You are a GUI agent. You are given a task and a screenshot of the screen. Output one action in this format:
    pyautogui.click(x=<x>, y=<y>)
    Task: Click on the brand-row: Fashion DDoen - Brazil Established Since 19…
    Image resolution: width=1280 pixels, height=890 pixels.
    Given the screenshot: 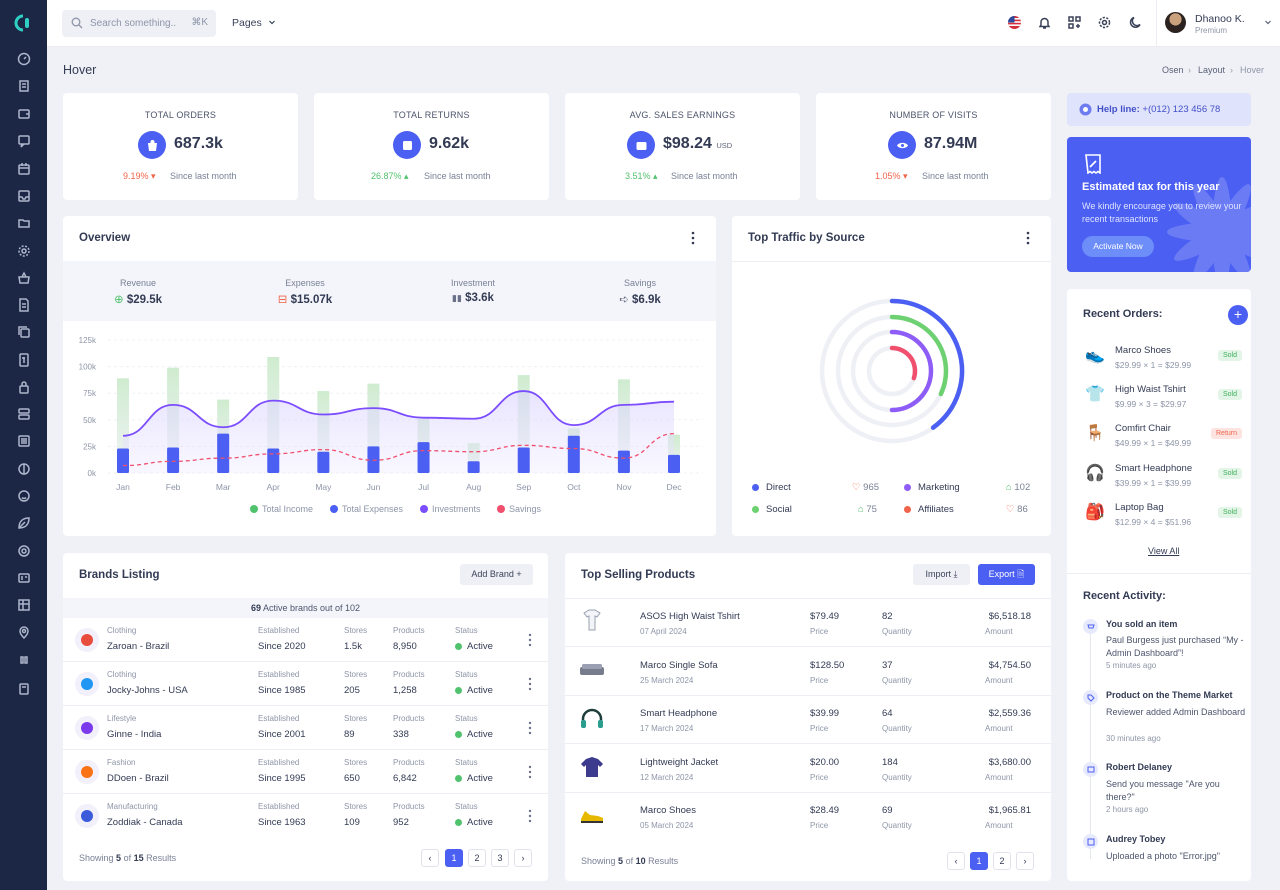 What is the action you would take?
    pyautogui.click(x=305, y=772)
    